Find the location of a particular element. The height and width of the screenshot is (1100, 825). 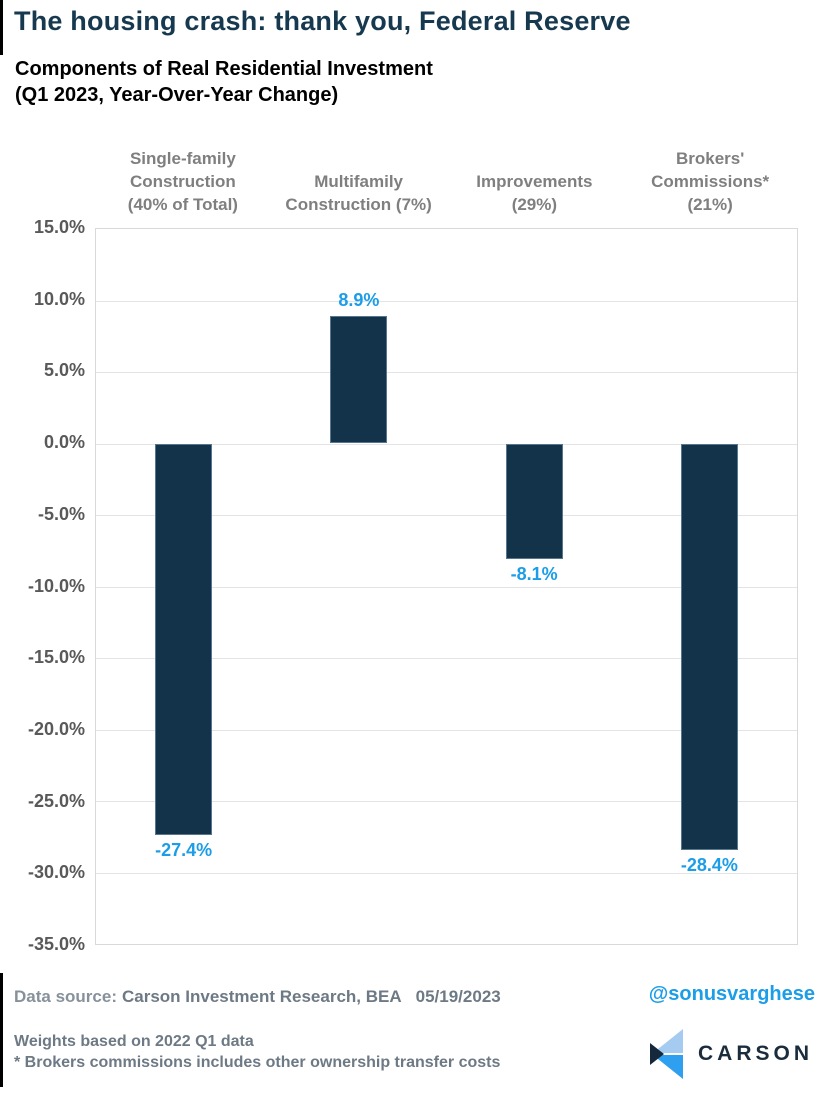

data-source-value: Carson Investment Research, BEA is located at coordinates (261, 996).